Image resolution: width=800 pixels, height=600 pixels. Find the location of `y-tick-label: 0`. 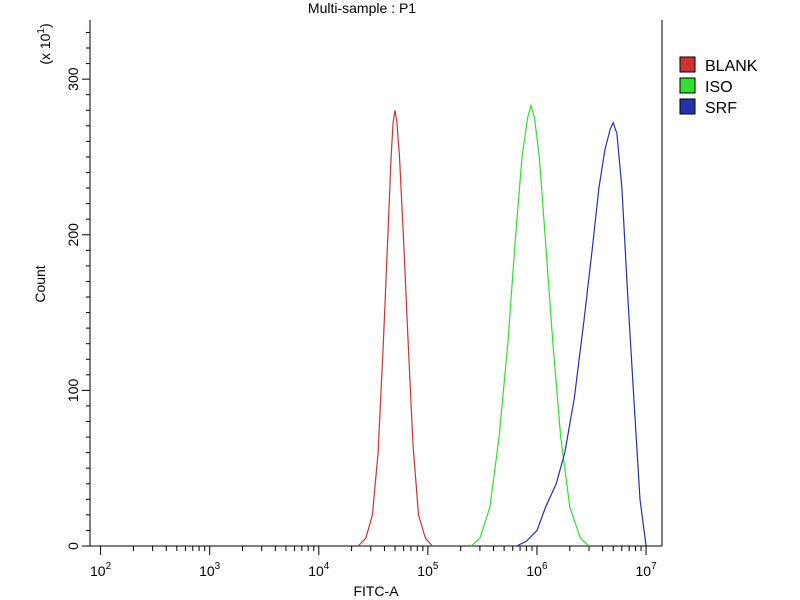

y-tick-label: 0 is located at coordinates (73, 546).